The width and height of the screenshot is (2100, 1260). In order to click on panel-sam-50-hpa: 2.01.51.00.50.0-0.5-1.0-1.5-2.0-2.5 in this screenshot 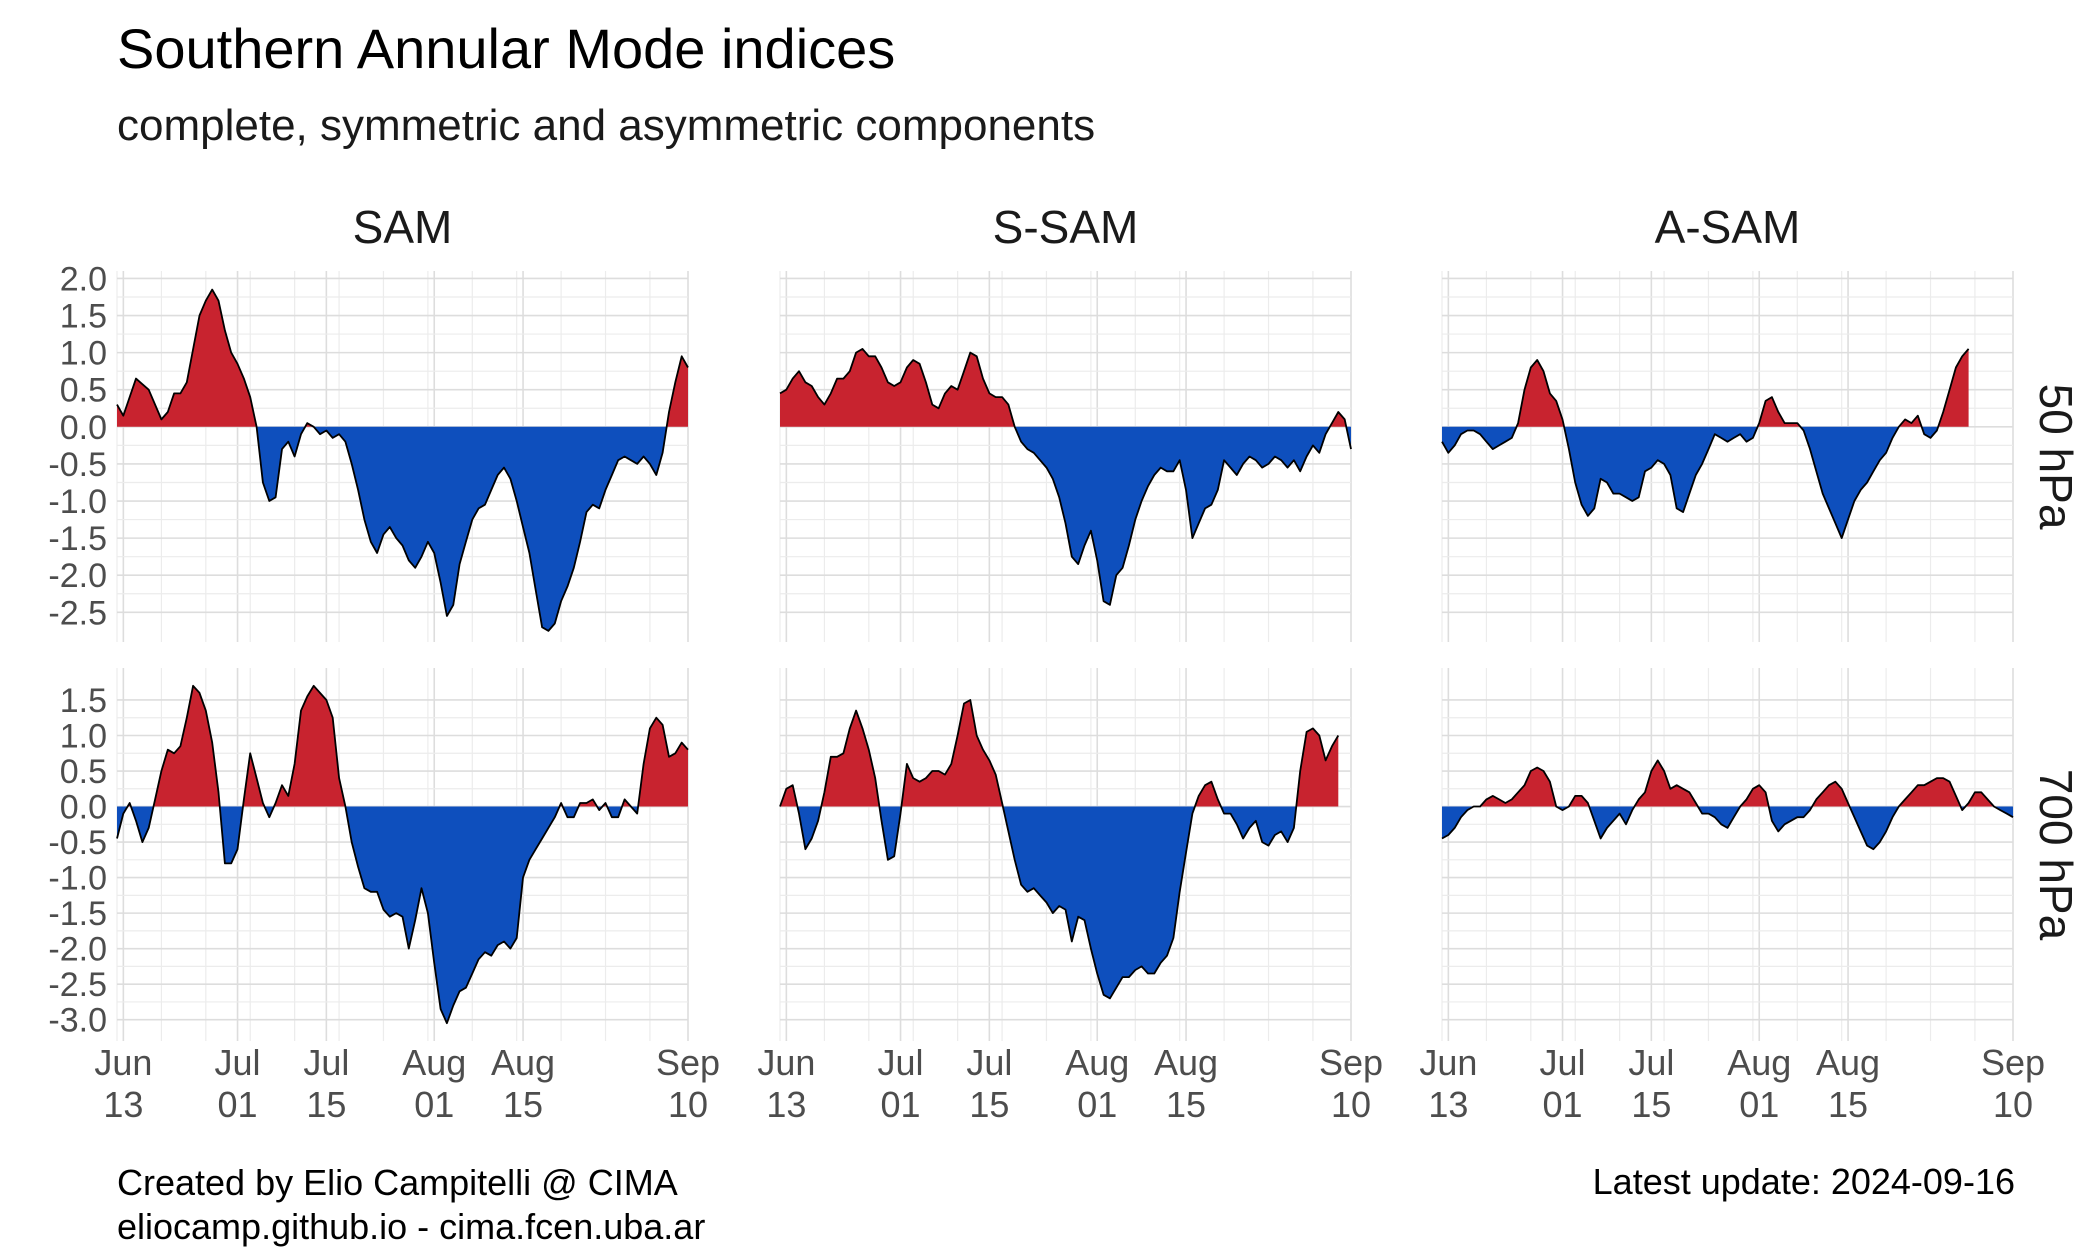, I will do `click(368, 451)`.